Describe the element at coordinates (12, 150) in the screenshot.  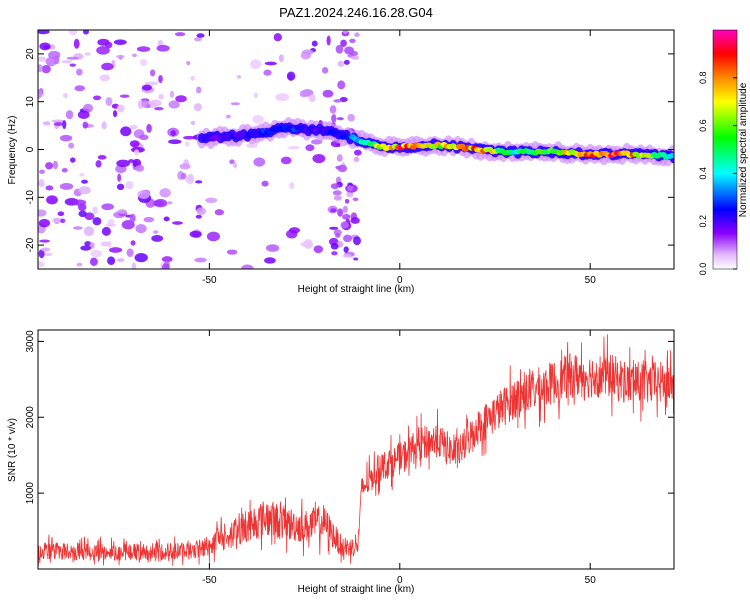
I see `spectrogram-y-axis-label: Frequency (Hz)` at that location.